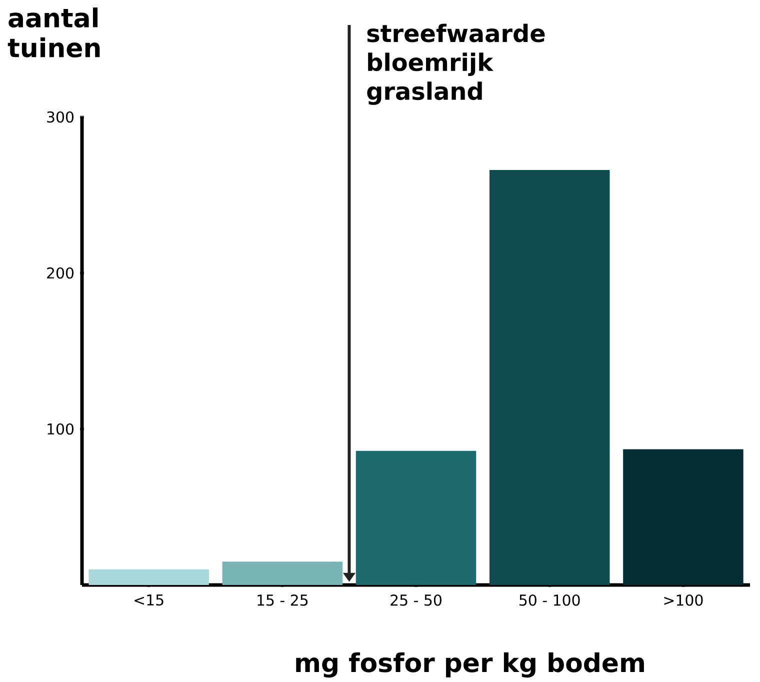  Describe the element at coordinates (470, 665) in the screenshot. I see `x-axis-title: mg fosfor per kg bodem` at that location.